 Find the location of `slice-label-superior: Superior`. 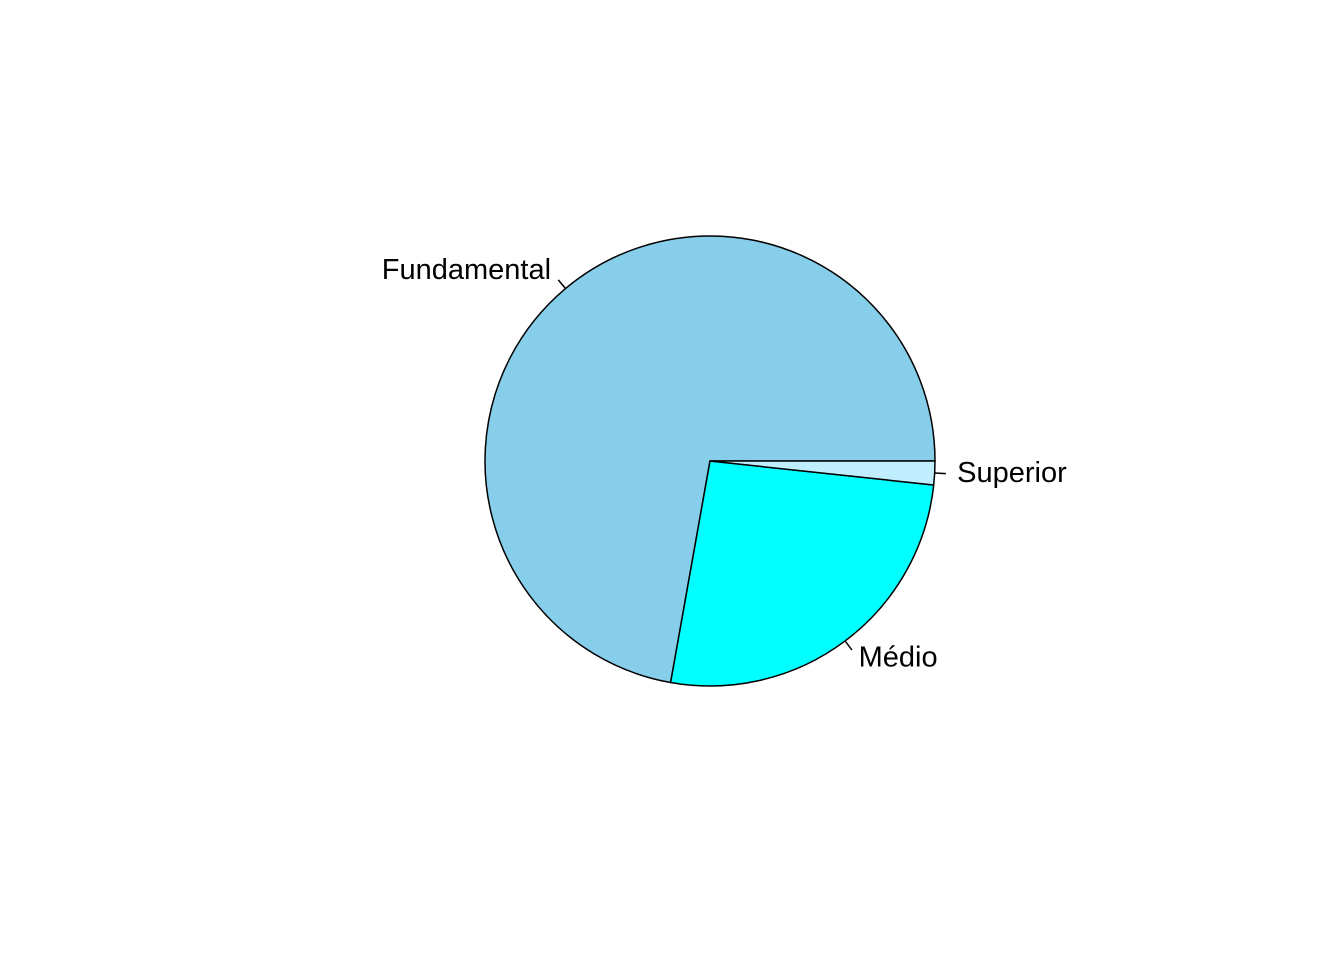

slice-label-superior: Superior is located at coordinates (1012, 473).